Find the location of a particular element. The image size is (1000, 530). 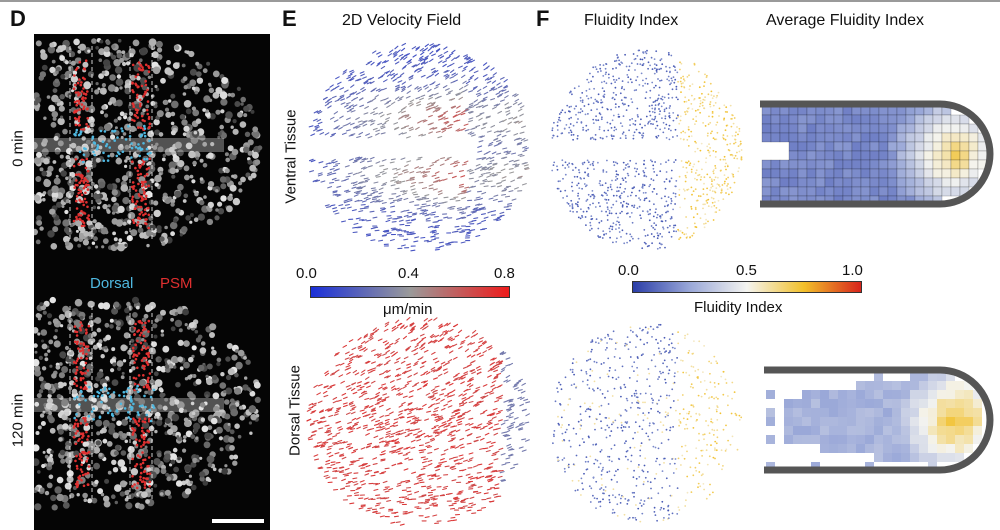

average-fluidity-dorsal-svg is located at coordinates (879, 420).